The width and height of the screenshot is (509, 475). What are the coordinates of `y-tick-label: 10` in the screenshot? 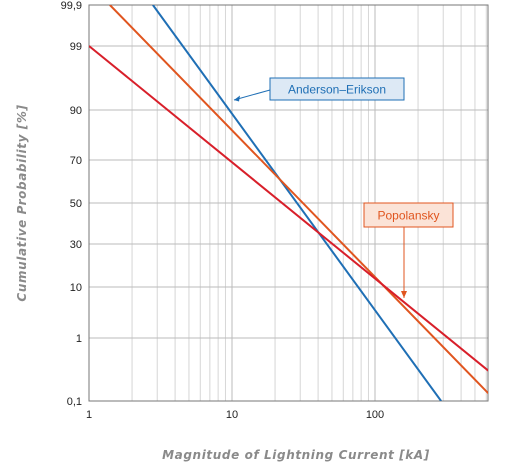 It's located at (76, 288).